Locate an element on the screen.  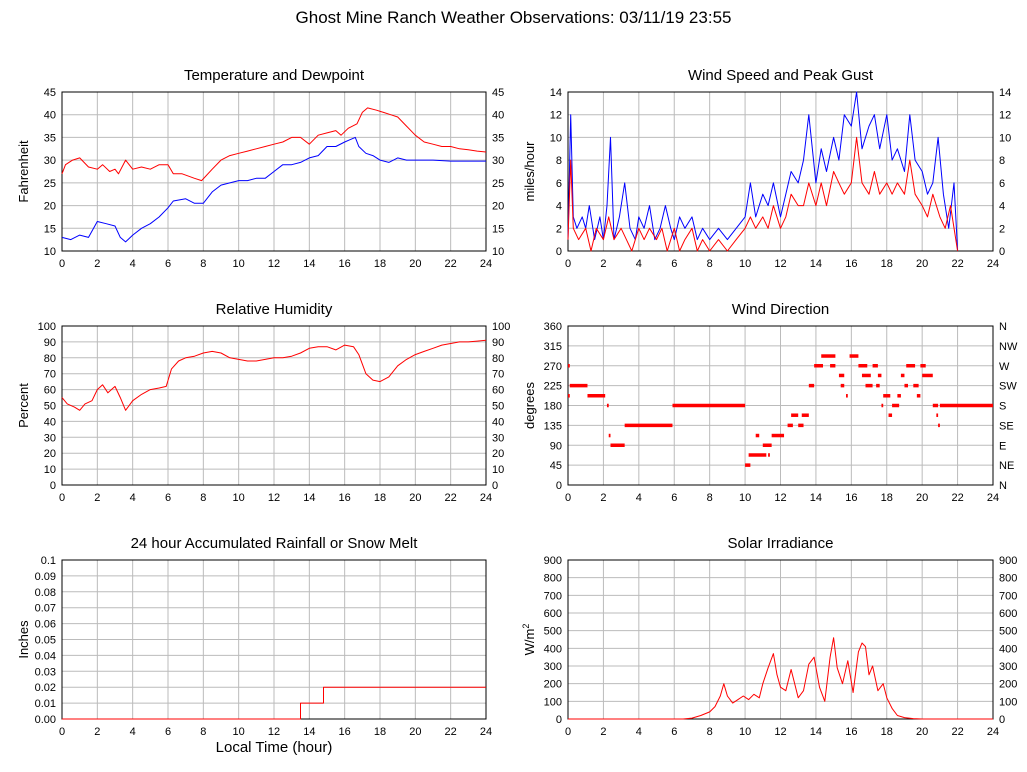
rh-y-tick-label: 20 is located at coordinates (50, 454).